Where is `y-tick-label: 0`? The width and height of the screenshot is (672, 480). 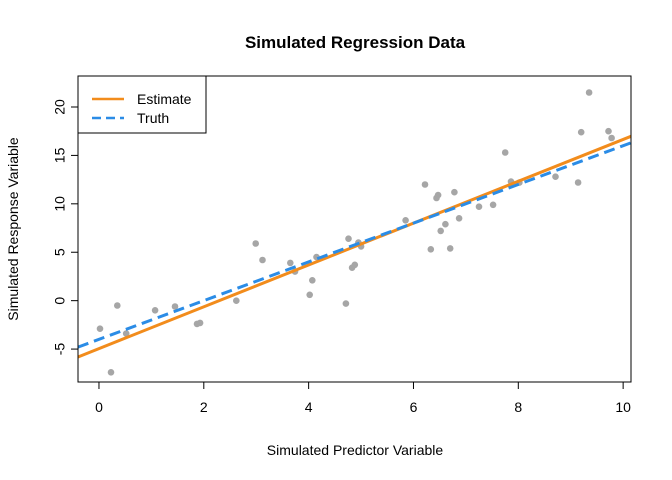
y-tick-label: 0 is located at coordinates (60, 301).